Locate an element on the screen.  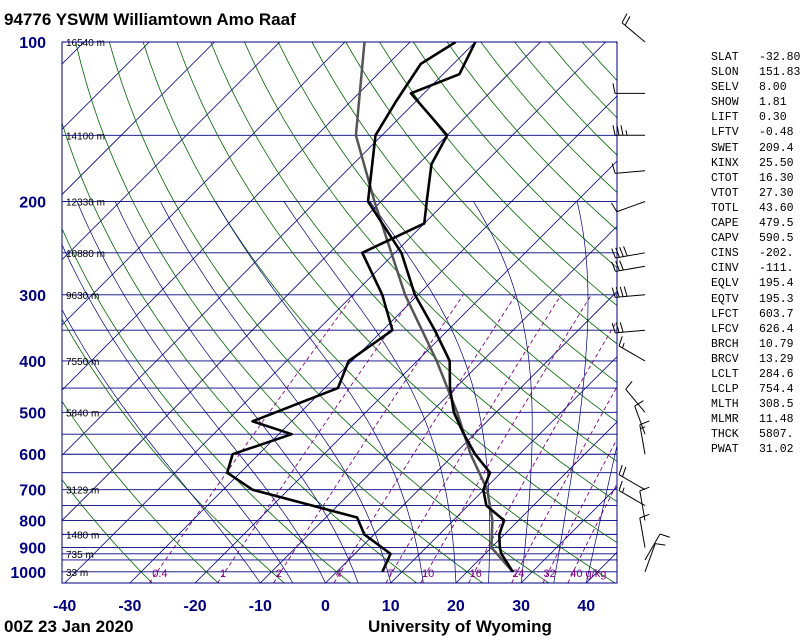
index-row: CAPV 590.5 is located at coordinates (755, 238).